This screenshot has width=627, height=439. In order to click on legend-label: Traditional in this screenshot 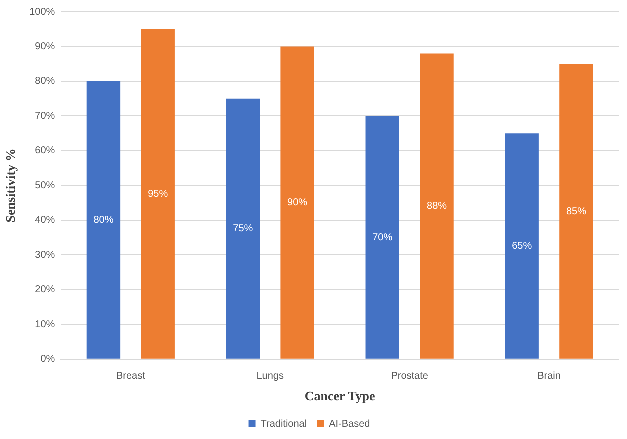, I will do `click(284, 424)`.